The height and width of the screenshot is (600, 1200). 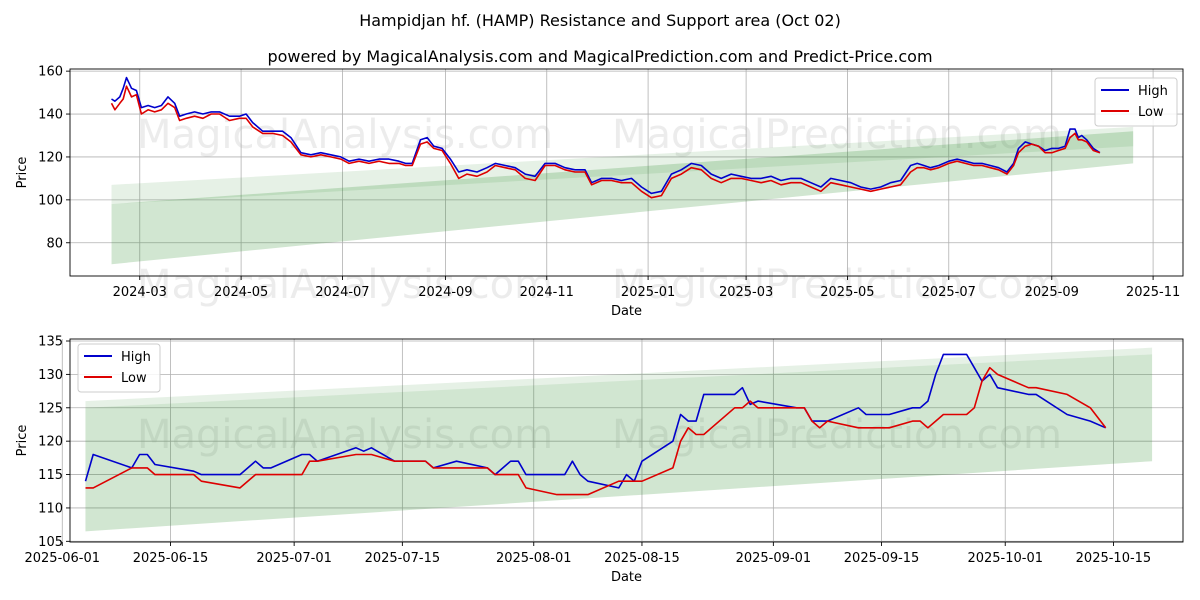 I want to click on x-tick-label: 2025-09, so click(x=1052, y=292).